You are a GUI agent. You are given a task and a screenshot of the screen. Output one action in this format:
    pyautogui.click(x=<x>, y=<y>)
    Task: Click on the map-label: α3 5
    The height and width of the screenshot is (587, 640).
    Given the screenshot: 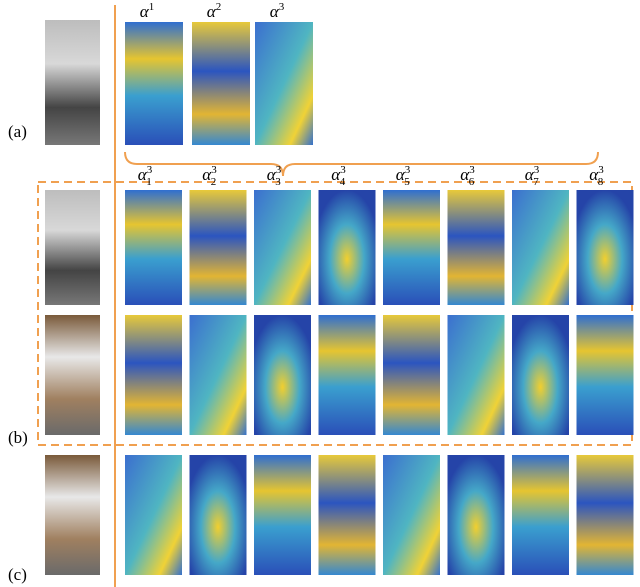 What is the action you would take?
    pyautogui.click(x=403, y=176)
    